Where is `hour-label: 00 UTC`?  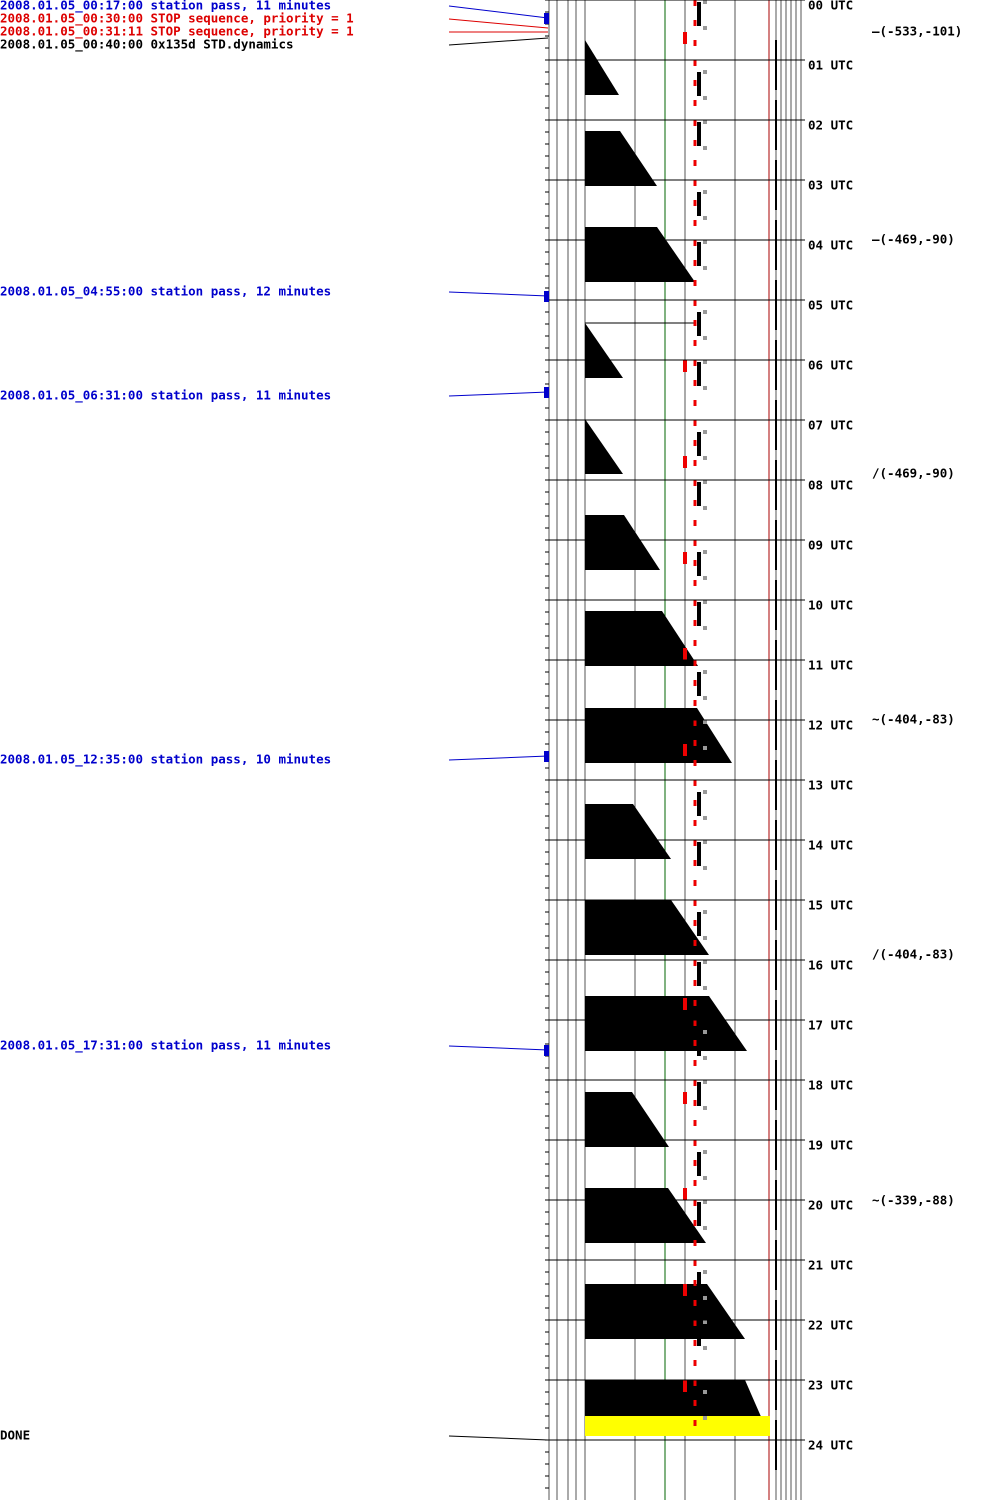
hour-label: 00 UTC is located at coordinates (830, 6).